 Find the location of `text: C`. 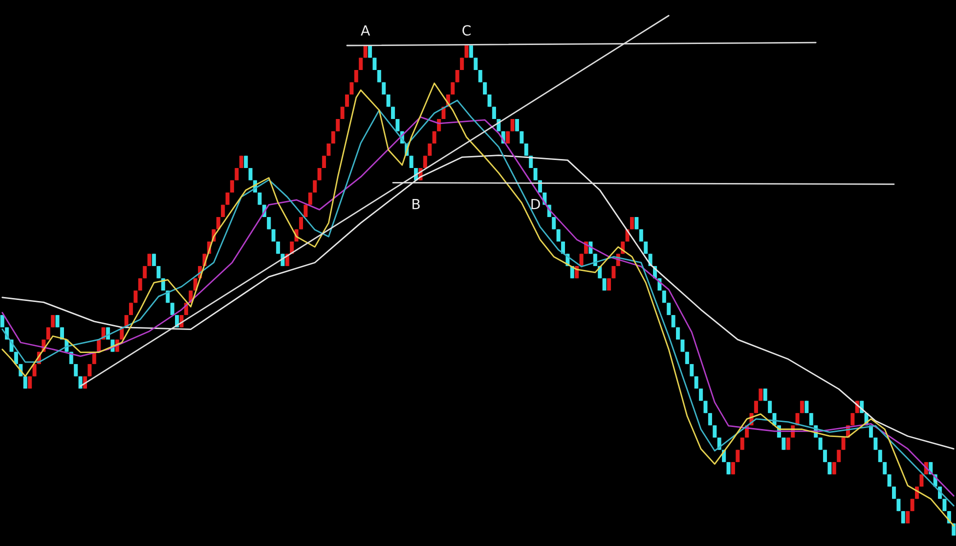

text: C is located at coordinates (466, 30).